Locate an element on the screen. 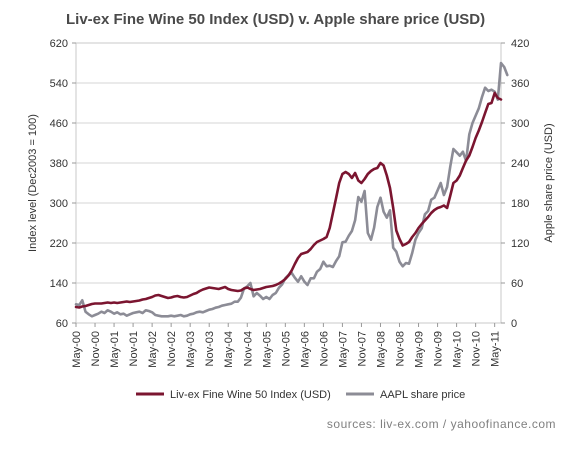 The width and height of the screenshot is (583, 449). right-tick-label: 420 is located at coordinates (520, 44).